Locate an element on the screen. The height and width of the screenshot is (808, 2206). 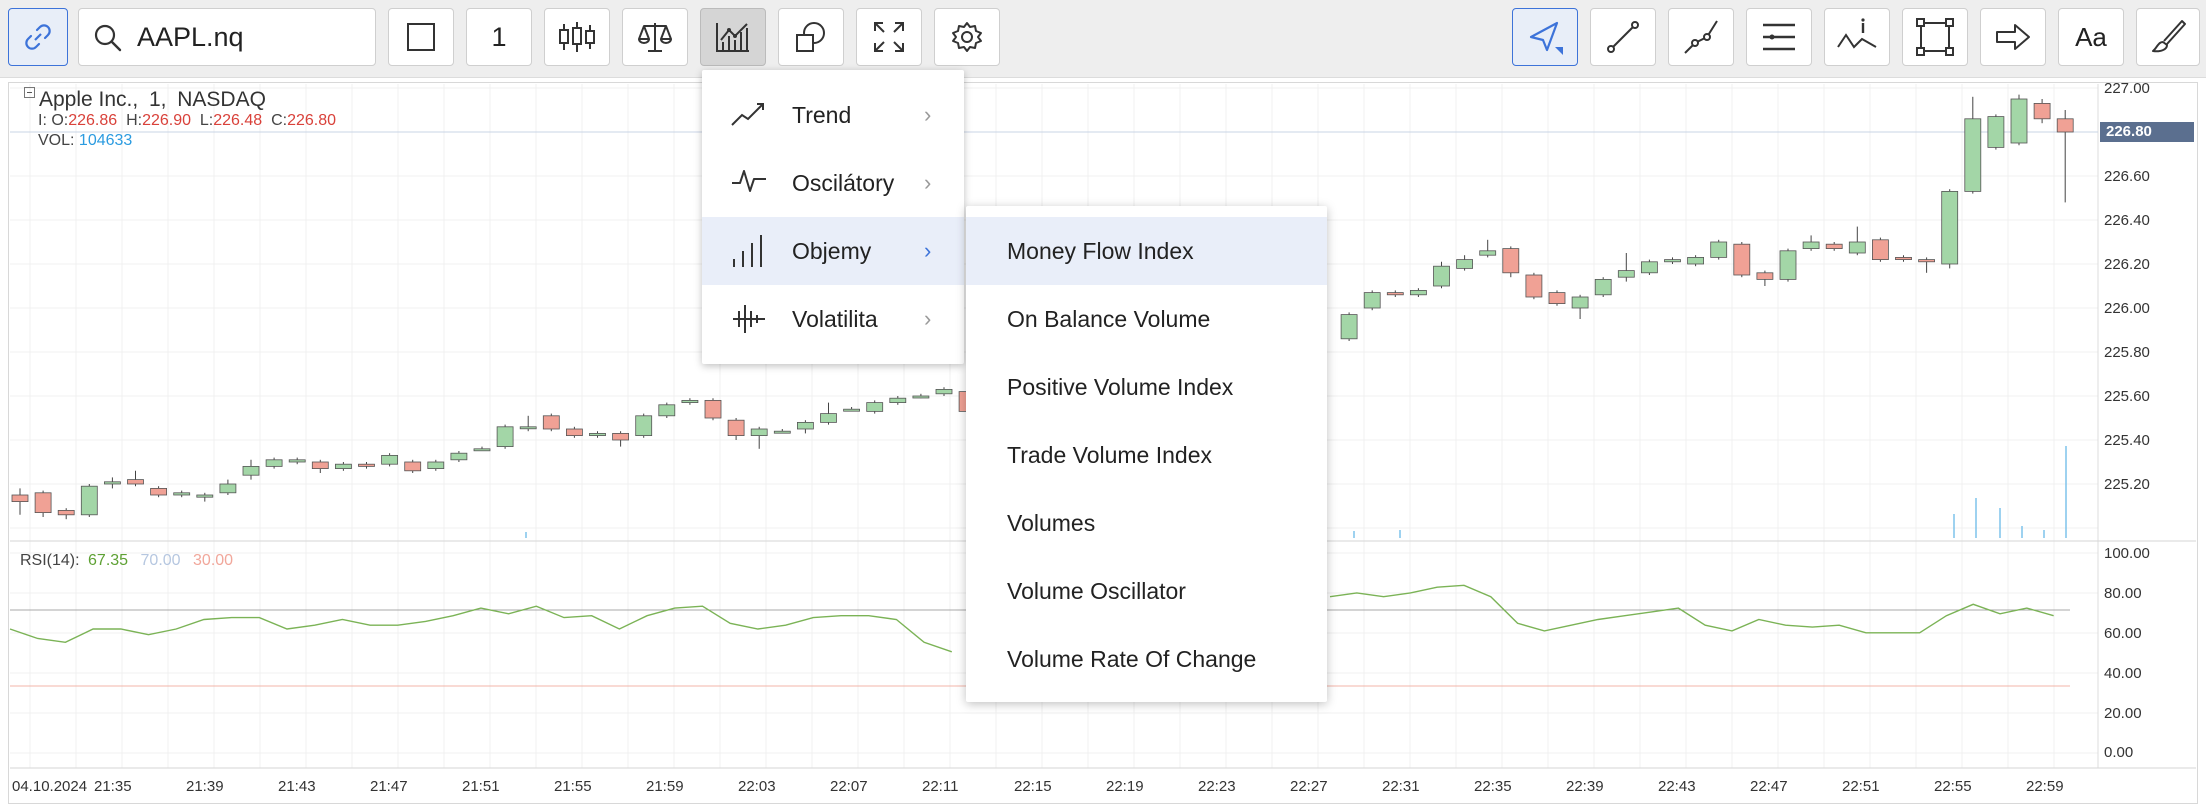
line-tool-button is located at coordinates (1623, 37).